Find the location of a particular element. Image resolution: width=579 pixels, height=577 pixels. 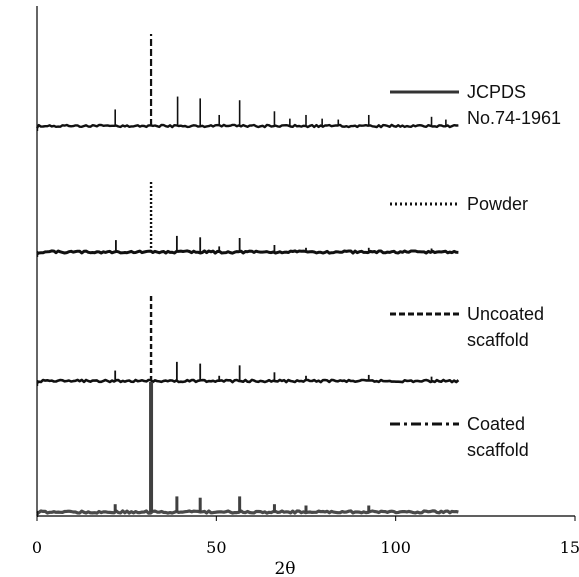

legend-label: Coated is located at coordinates (496, 424).